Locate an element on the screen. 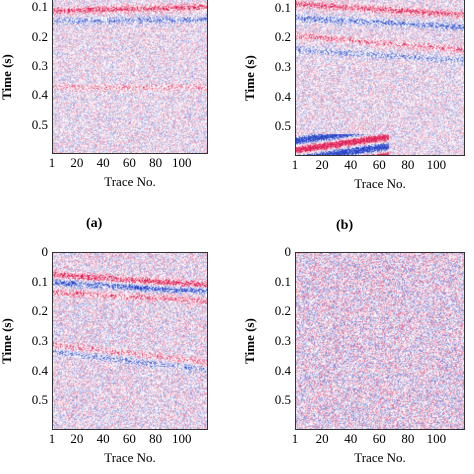 The height and width of the screenshot is (474, 474). seismic-image-c is located at coordinates (130, 341).